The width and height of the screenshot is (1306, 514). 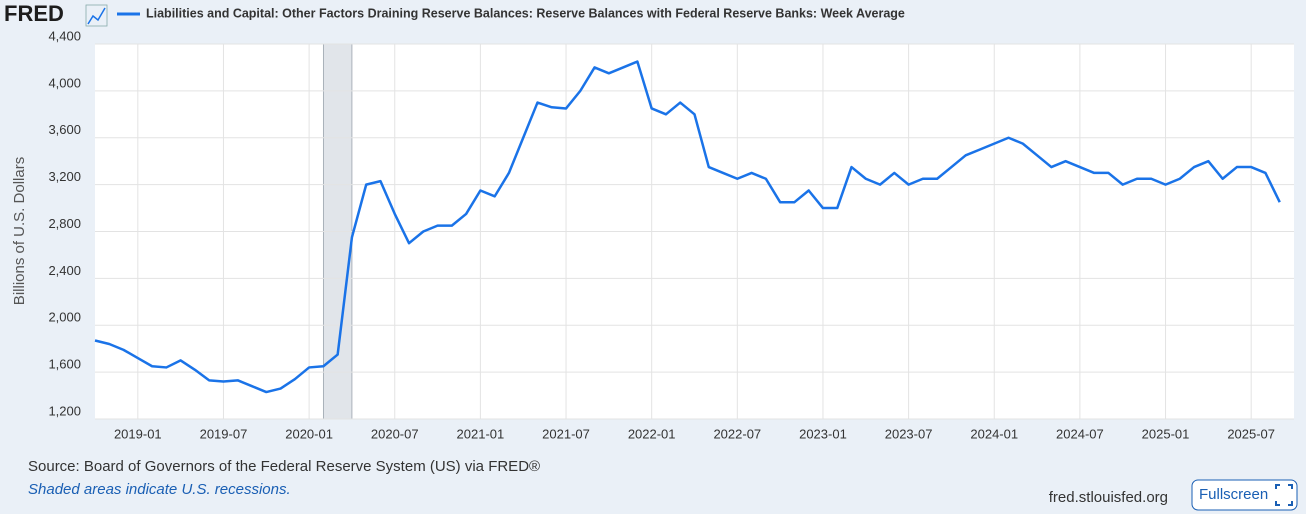 I want to click on x-tick-label: 2023-07, so click(x=909, y=433).